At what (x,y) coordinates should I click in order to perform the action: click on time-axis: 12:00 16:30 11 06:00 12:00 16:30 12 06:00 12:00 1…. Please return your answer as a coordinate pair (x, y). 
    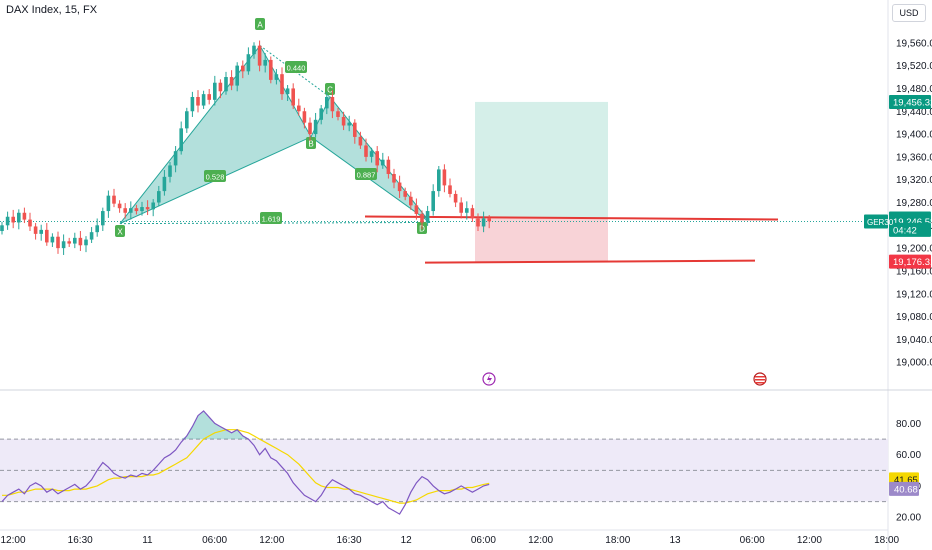
    Looking at the image, I should click on (466, 537).